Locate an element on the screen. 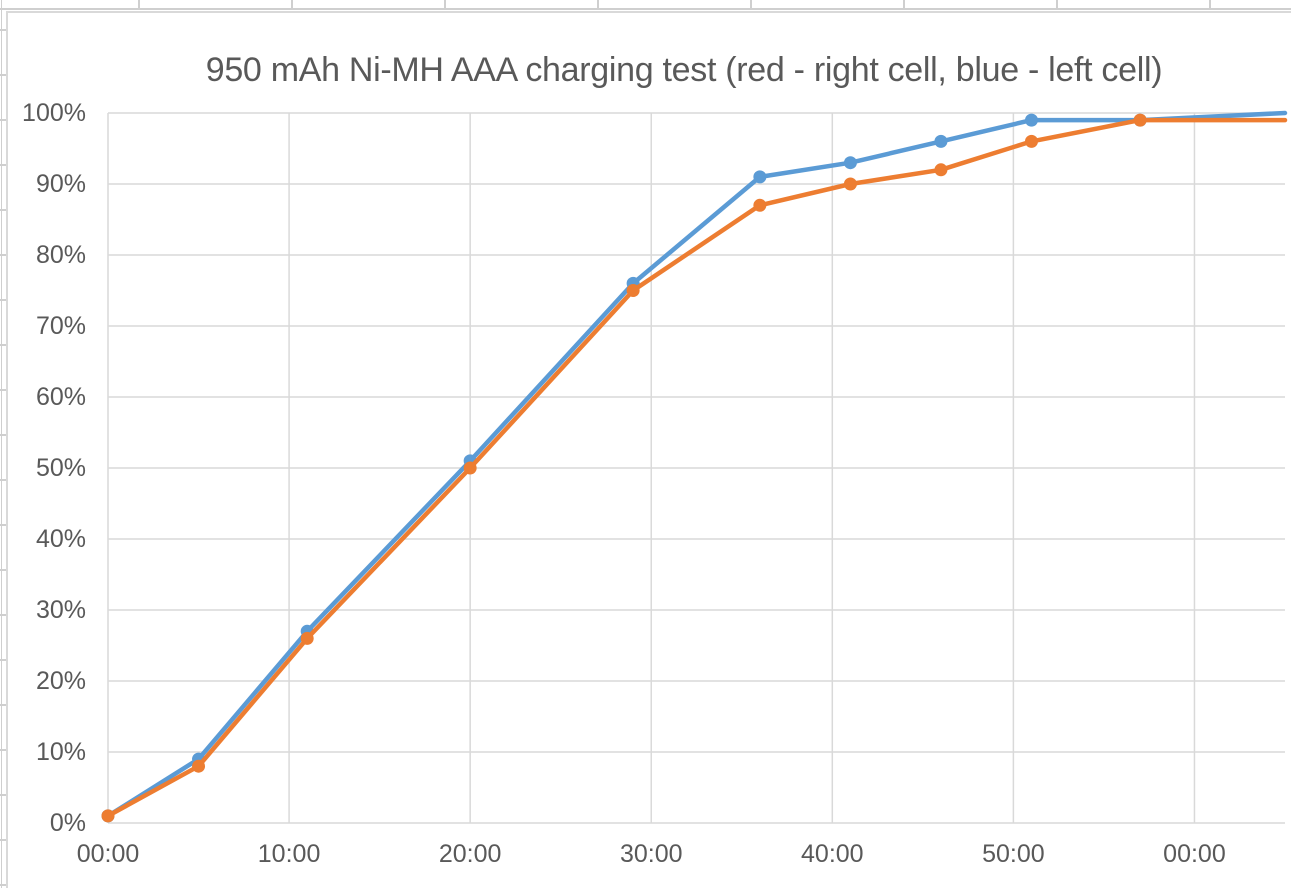  y-tick-label: 30% is located at coordinates (60, 610).